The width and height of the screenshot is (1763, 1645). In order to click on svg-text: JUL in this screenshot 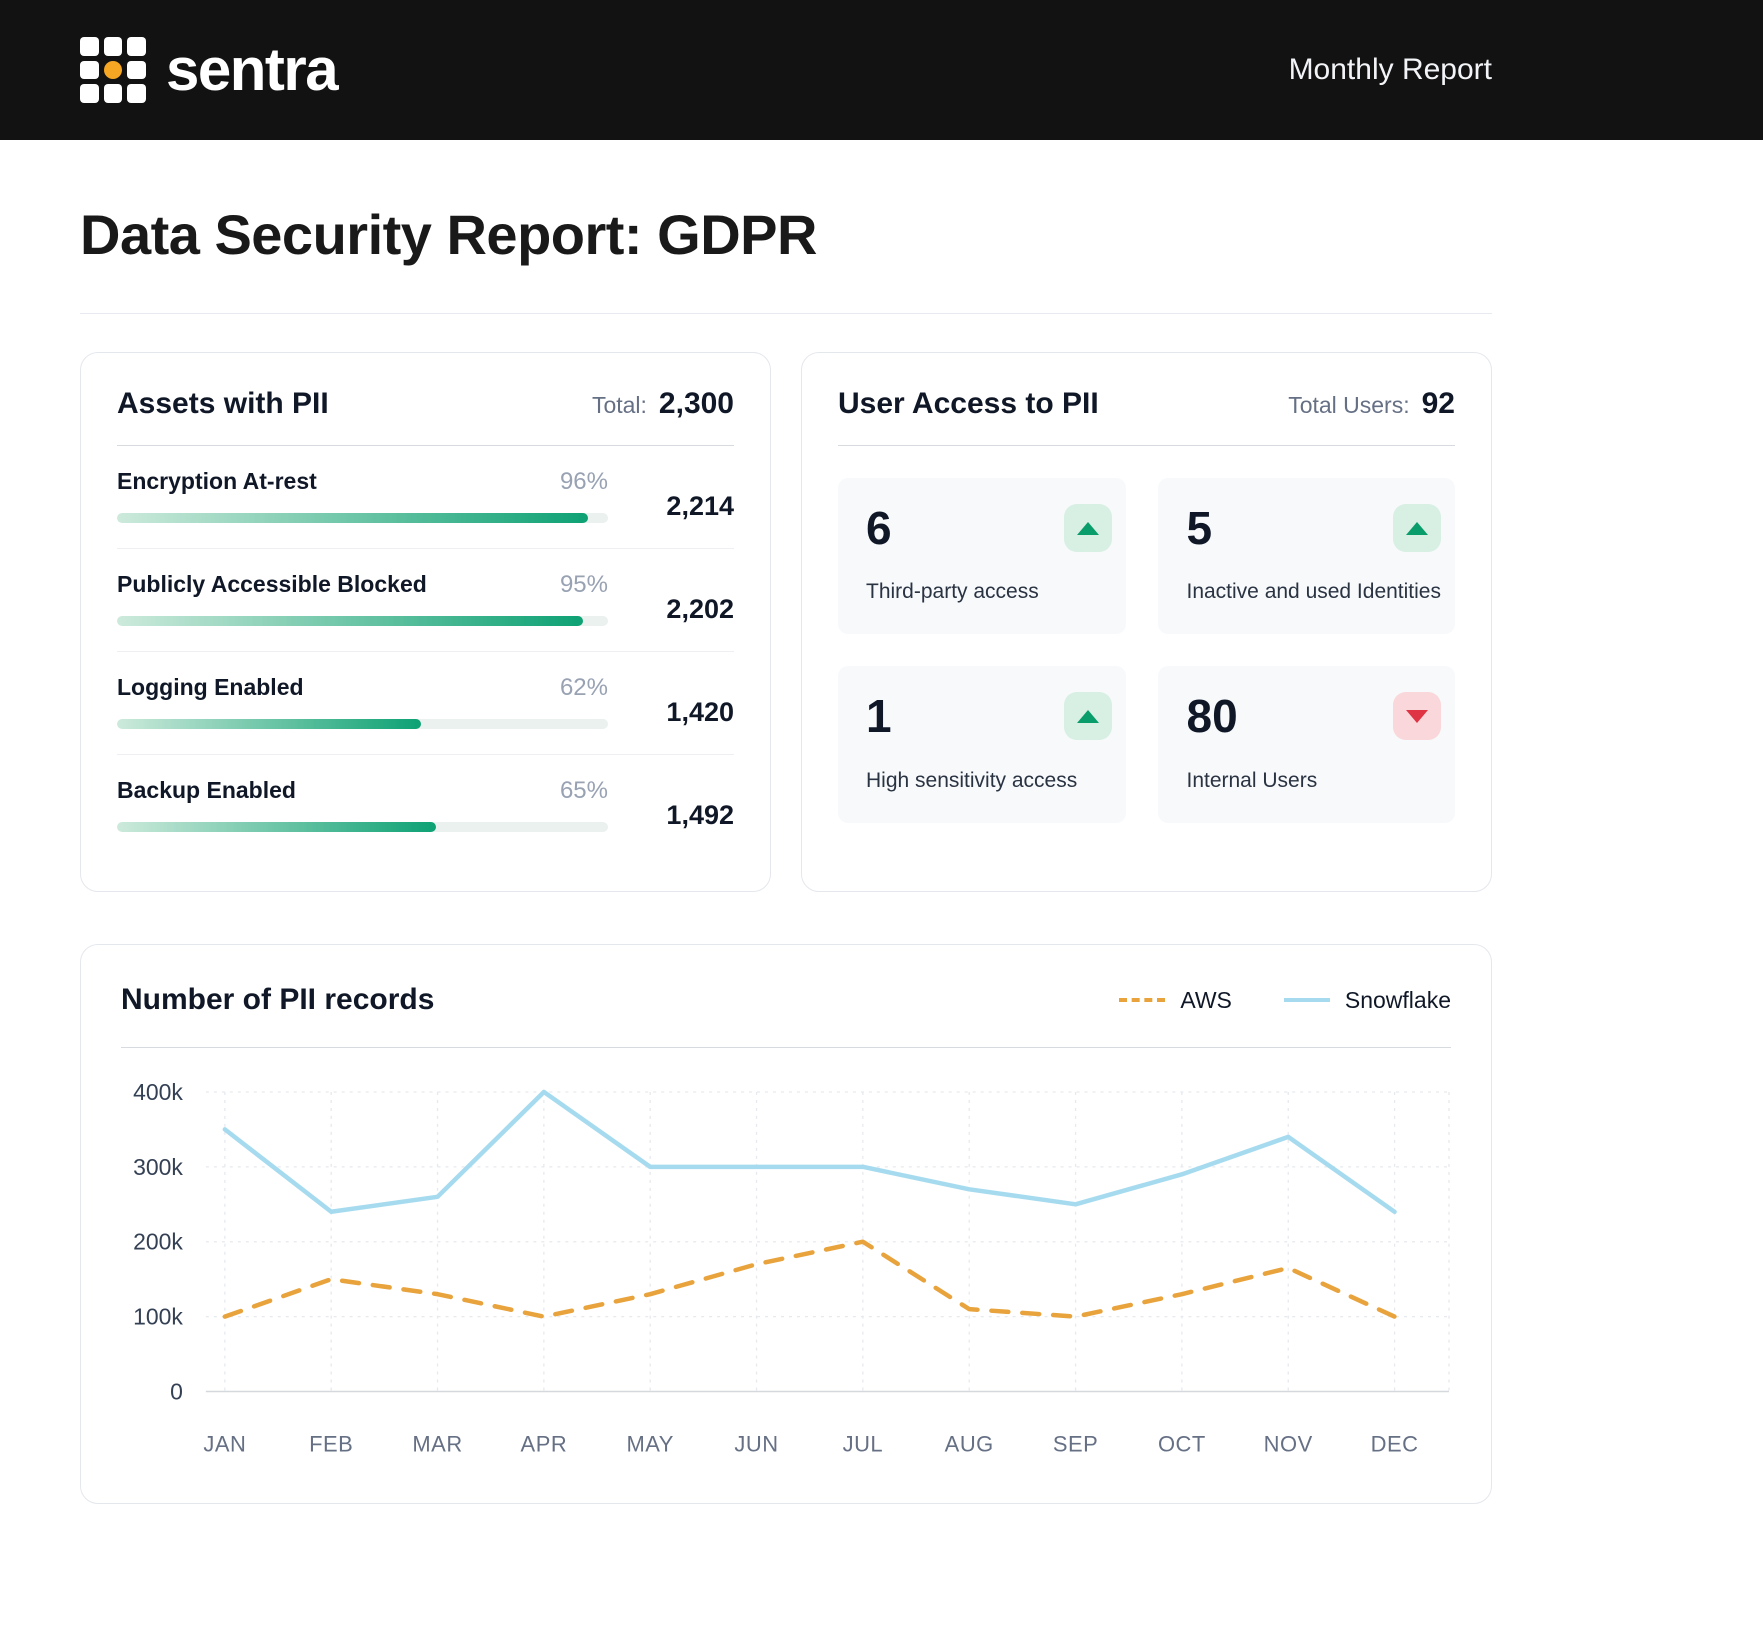, I will do `click(863, 1443)`.